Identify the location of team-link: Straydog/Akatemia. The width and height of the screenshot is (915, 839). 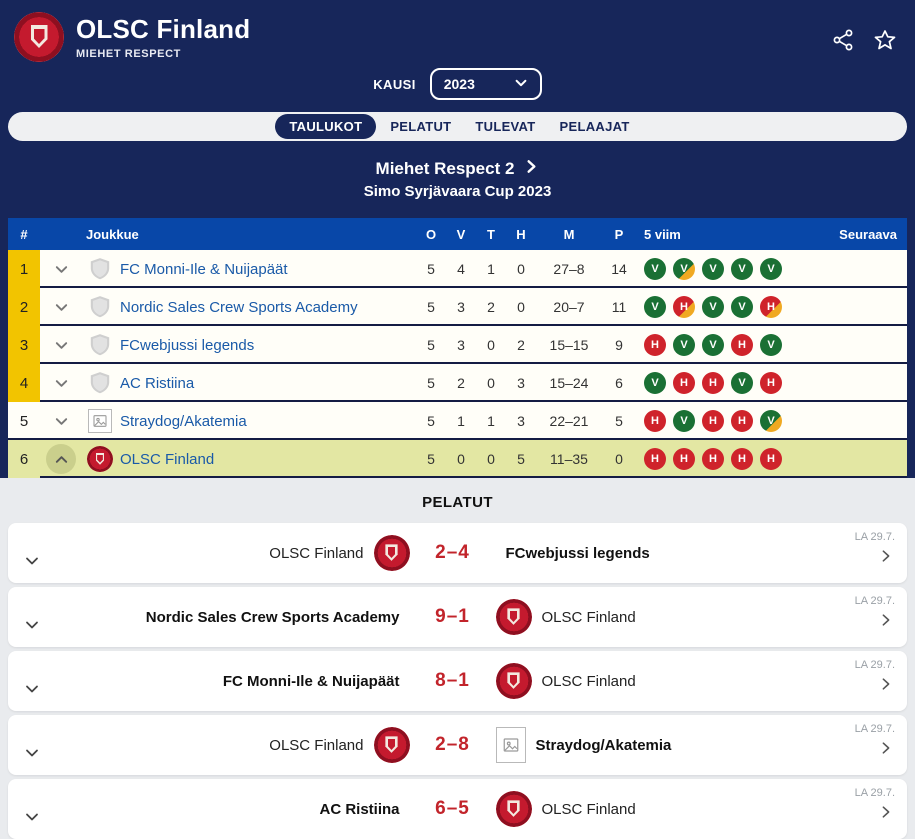
(183, 421).